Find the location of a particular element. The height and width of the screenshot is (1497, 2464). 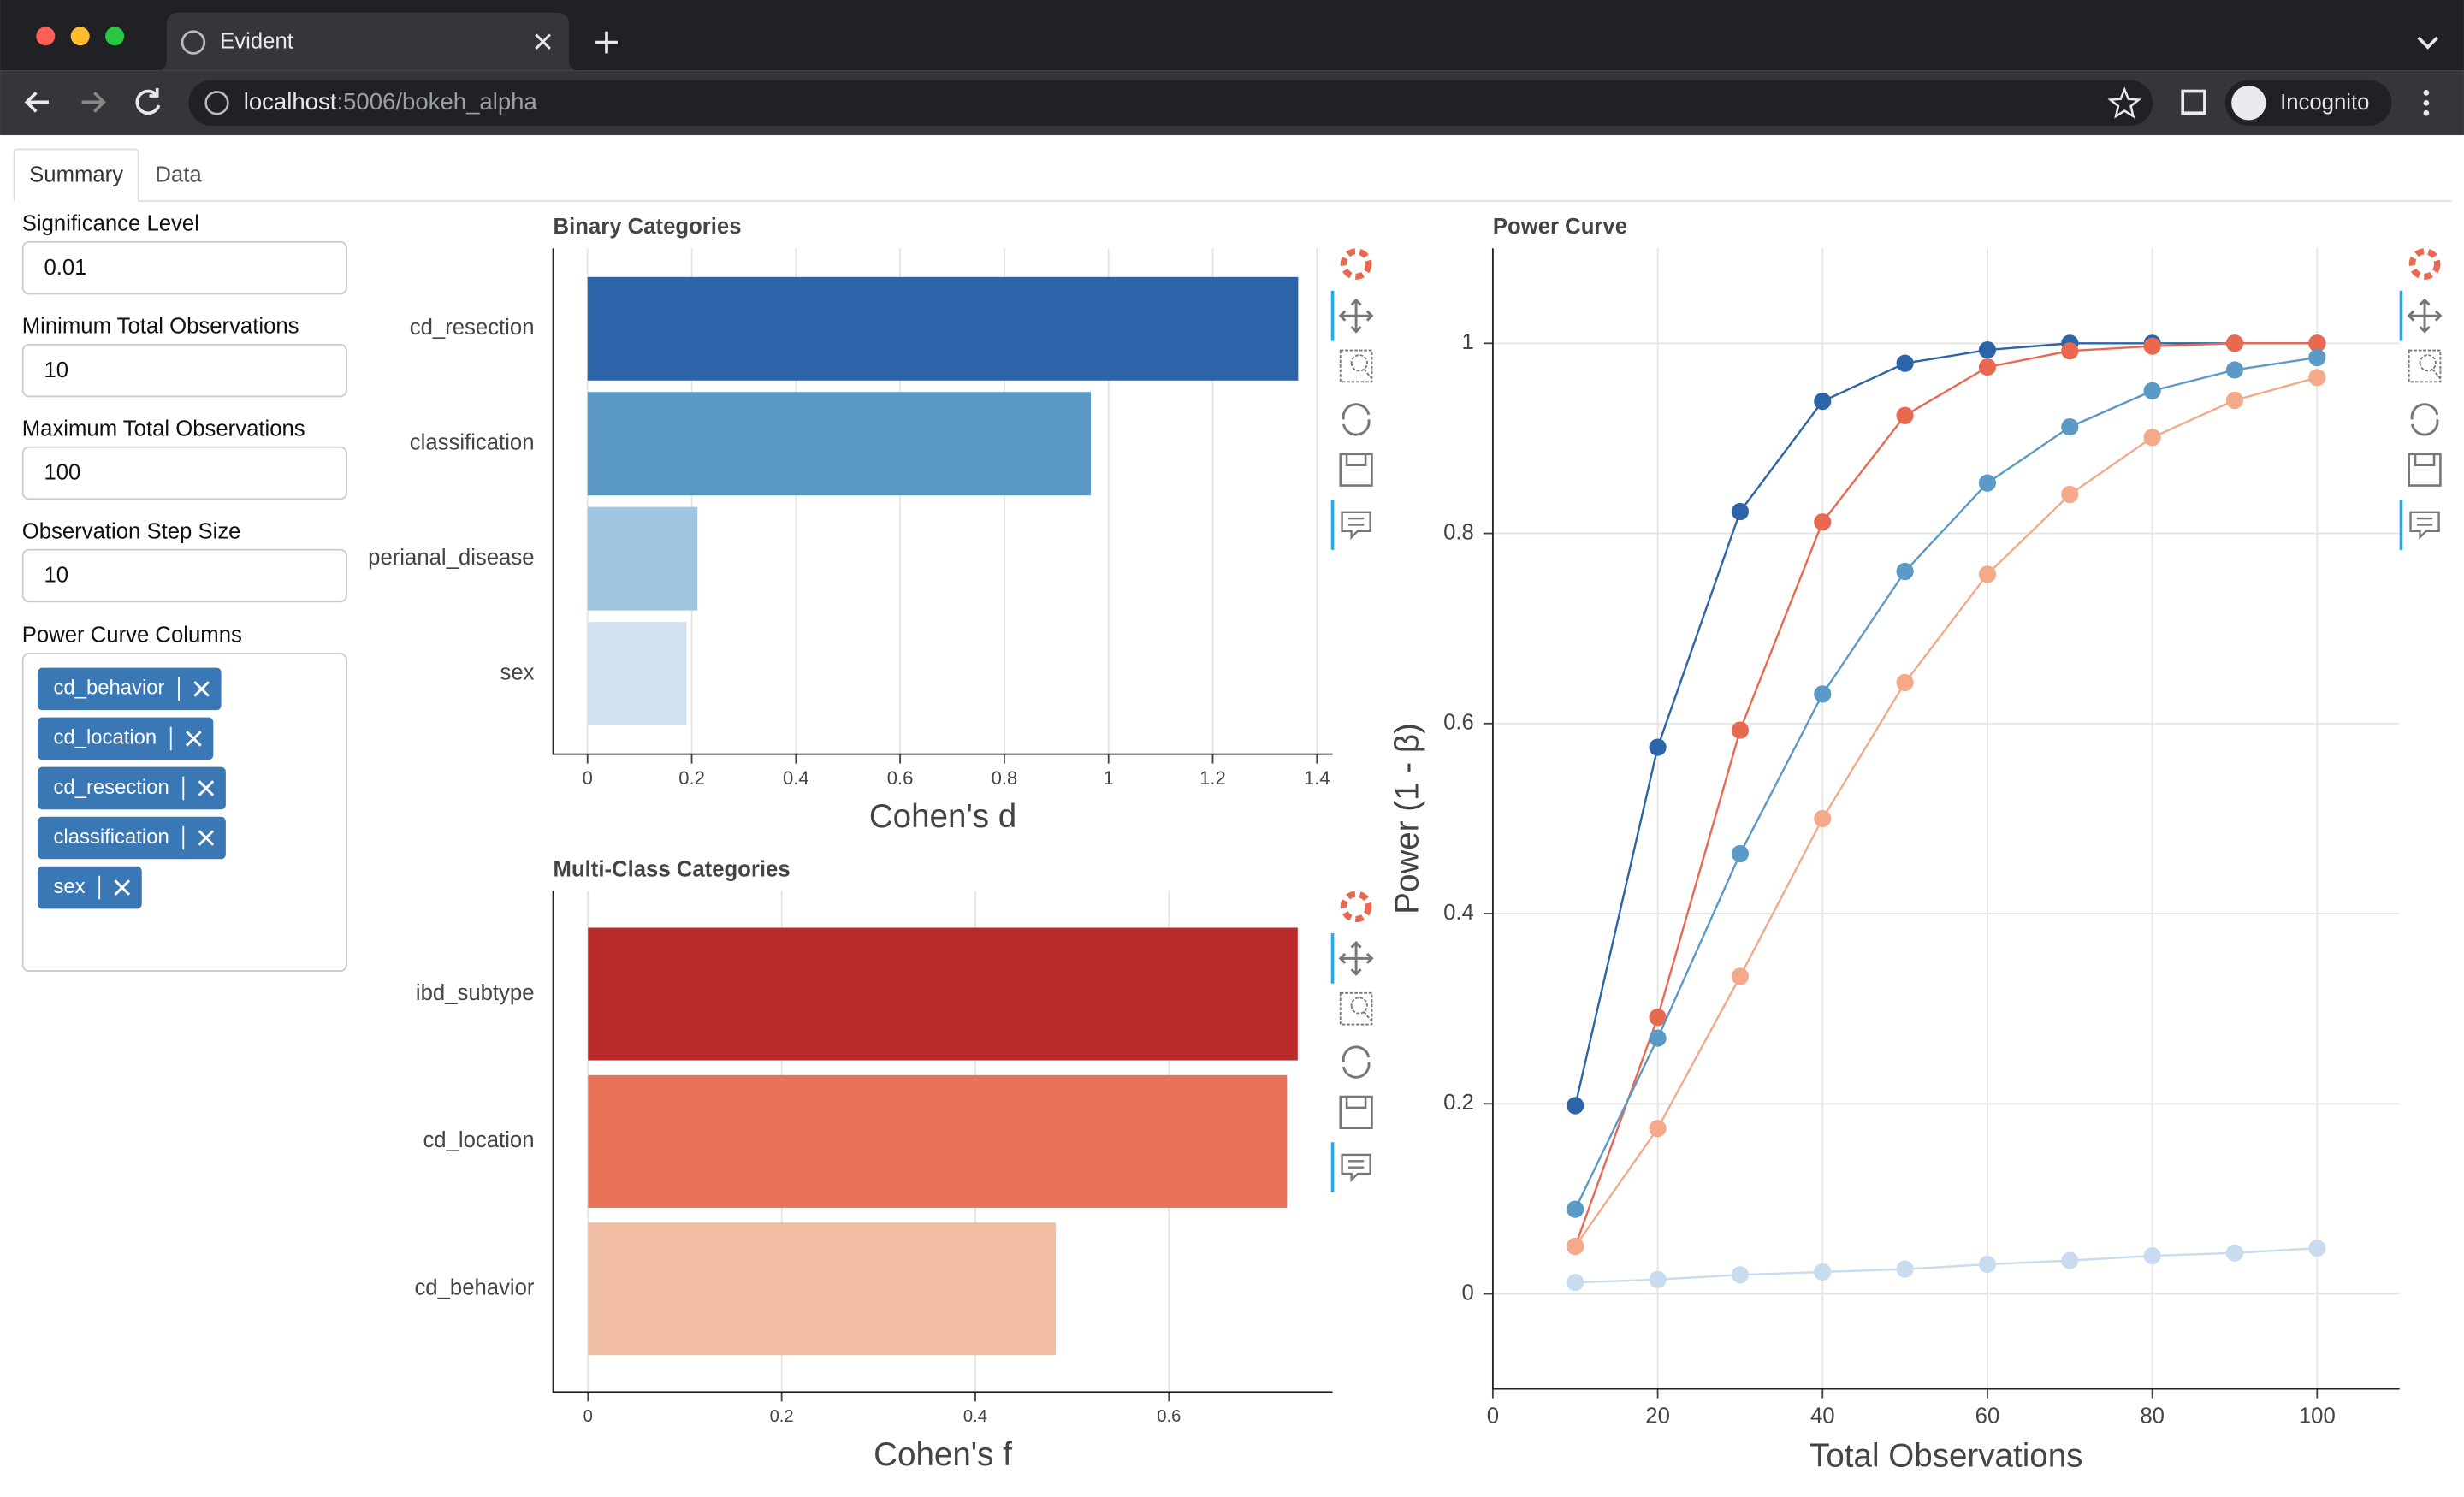

field-label: Power Curve Columns is located at coordinates (132, 636).